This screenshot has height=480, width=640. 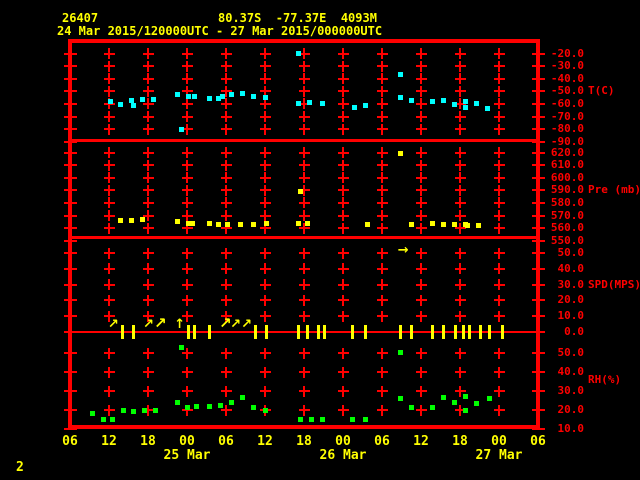 What do you see at coordinates (567, 66) in the screenshot?
I see `y-tick-label: -30.0` at bounding box center [567, 66].